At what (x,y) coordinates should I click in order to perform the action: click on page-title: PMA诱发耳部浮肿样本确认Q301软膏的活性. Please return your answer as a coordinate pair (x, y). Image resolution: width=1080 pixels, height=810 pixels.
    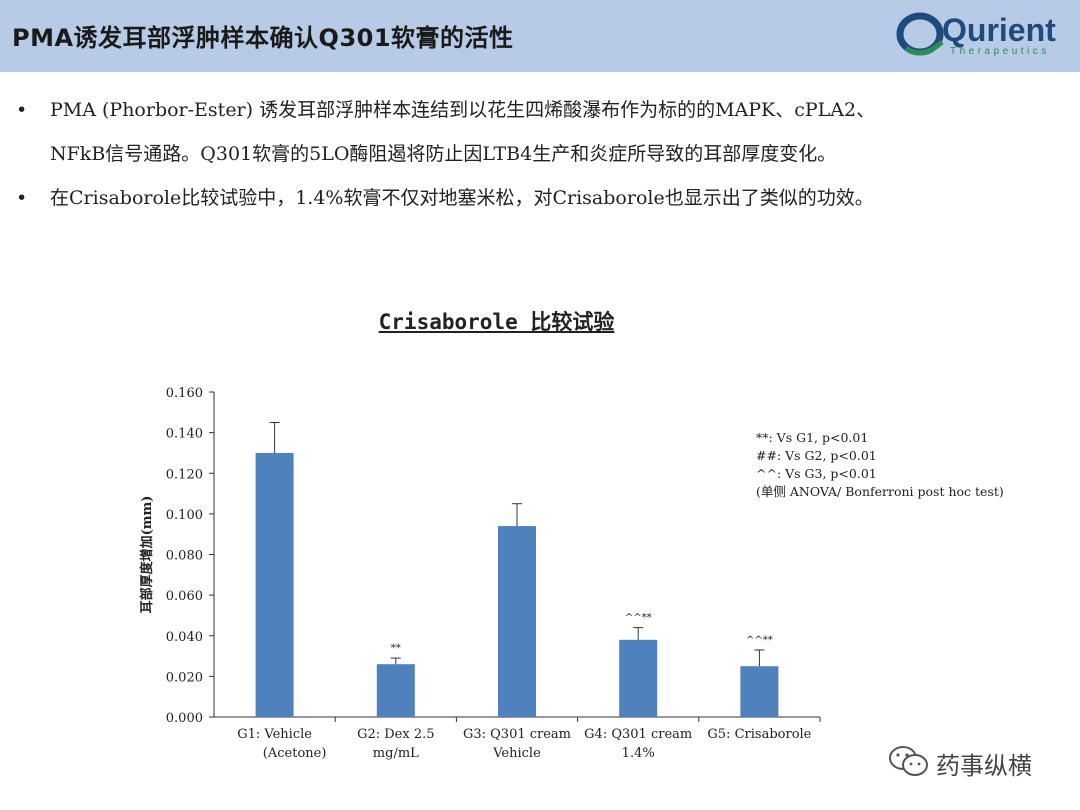
    Looking at the image, I should click on (263, 38).